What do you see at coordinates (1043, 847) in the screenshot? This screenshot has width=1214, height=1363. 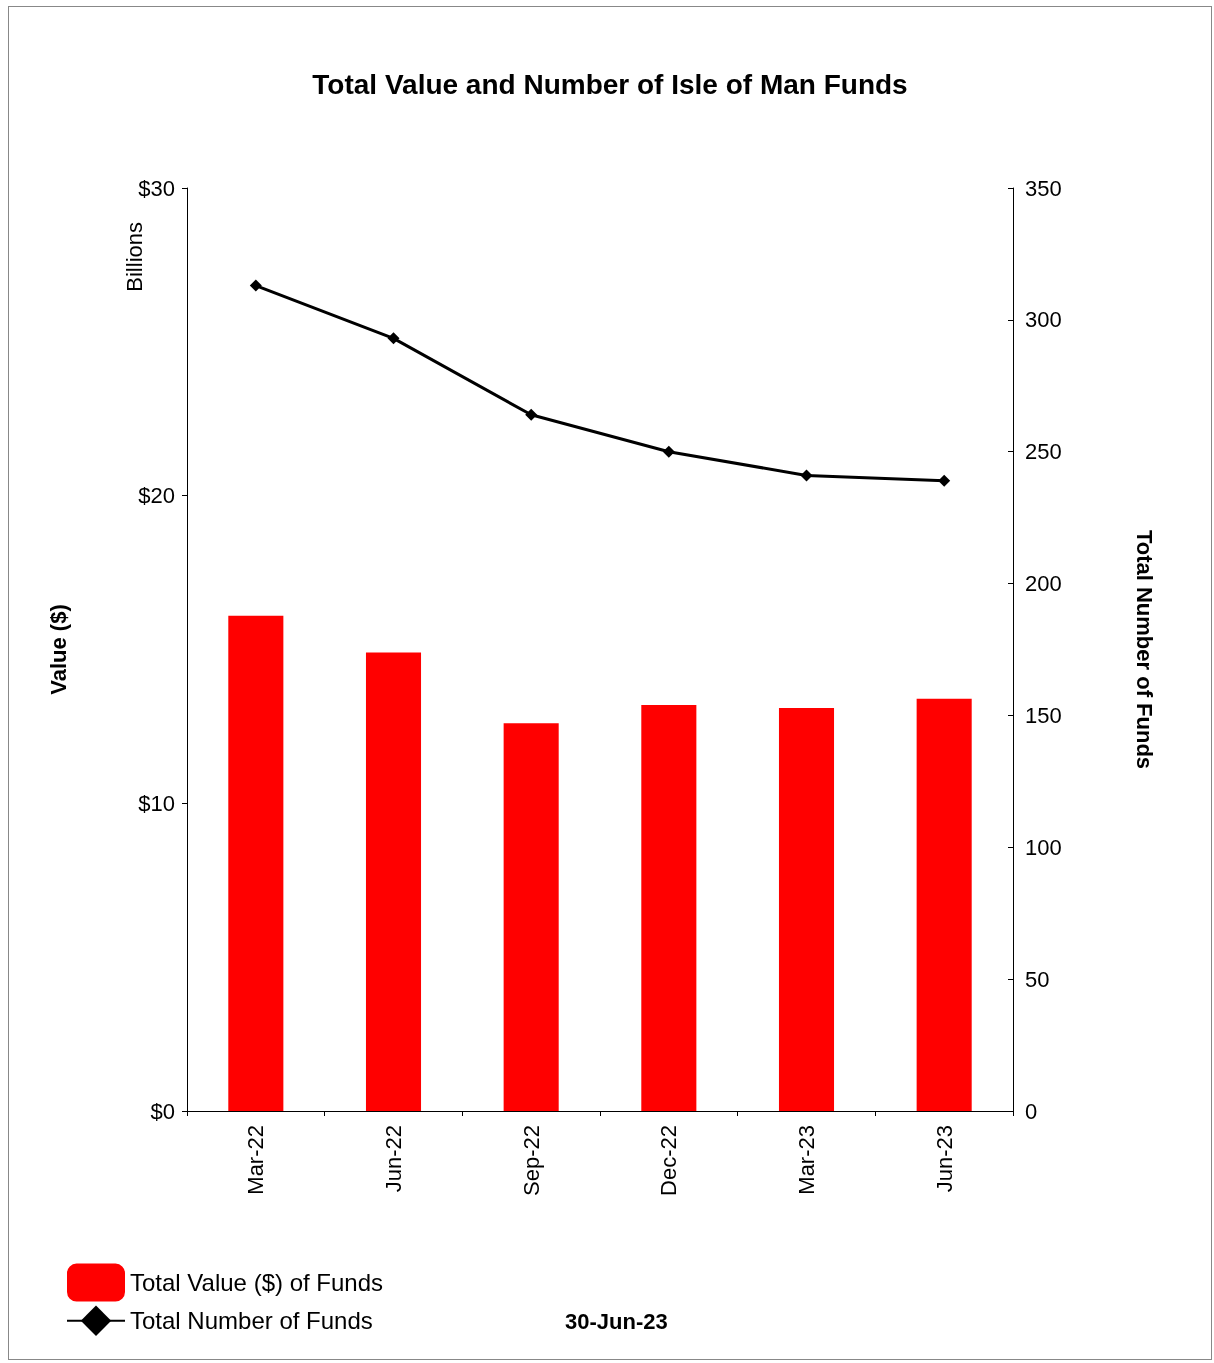 I see `y2-tick-label: 100` at bounding box center [1043, 847].